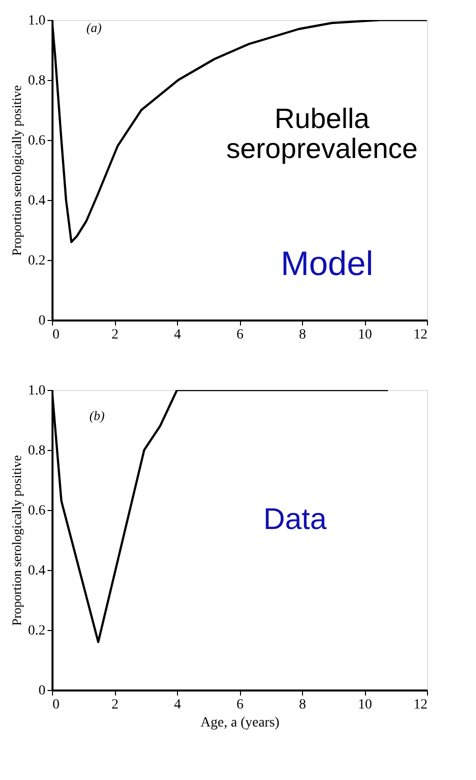 Image resolution: width=476 pixels, height=780 pixels. Describe the element at coordinates (94, 27) in the screenshot. I see `annotation: (a)` at that location.